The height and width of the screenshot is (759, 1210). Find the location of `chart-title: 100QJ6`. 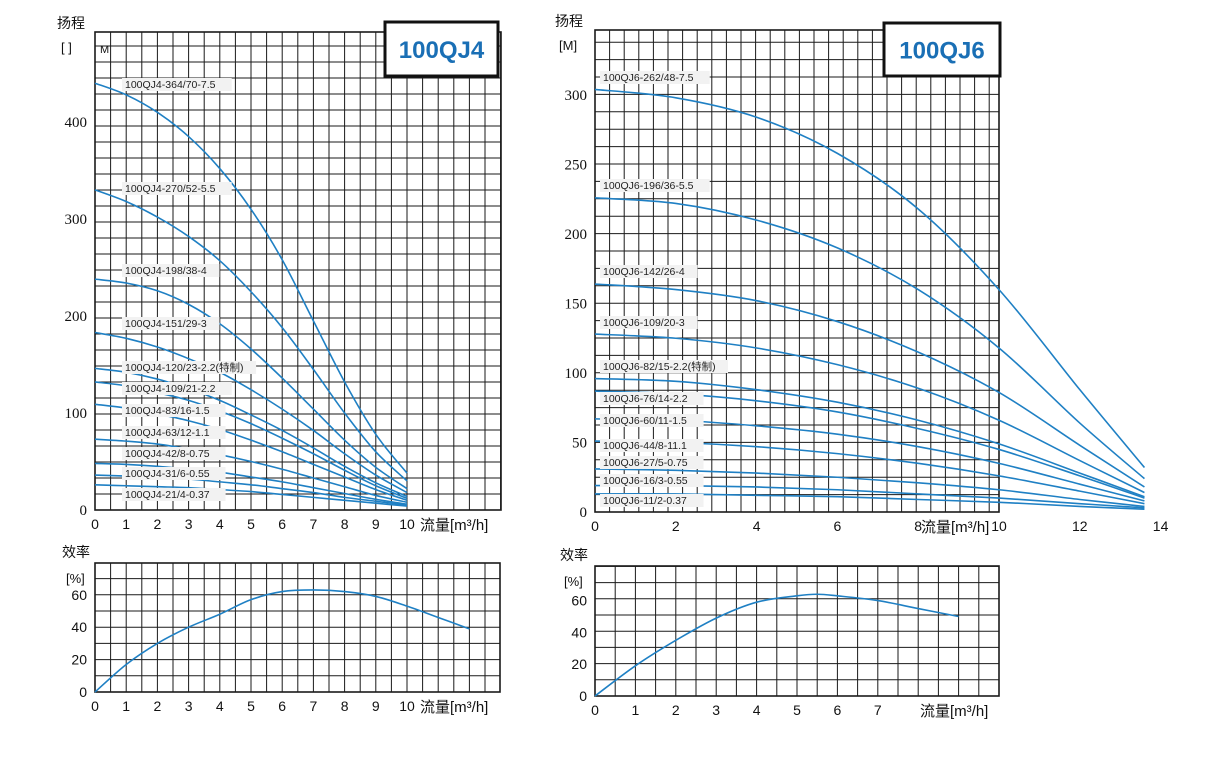

chart-title: 100QJ6 is located at coordinates (941, 51).